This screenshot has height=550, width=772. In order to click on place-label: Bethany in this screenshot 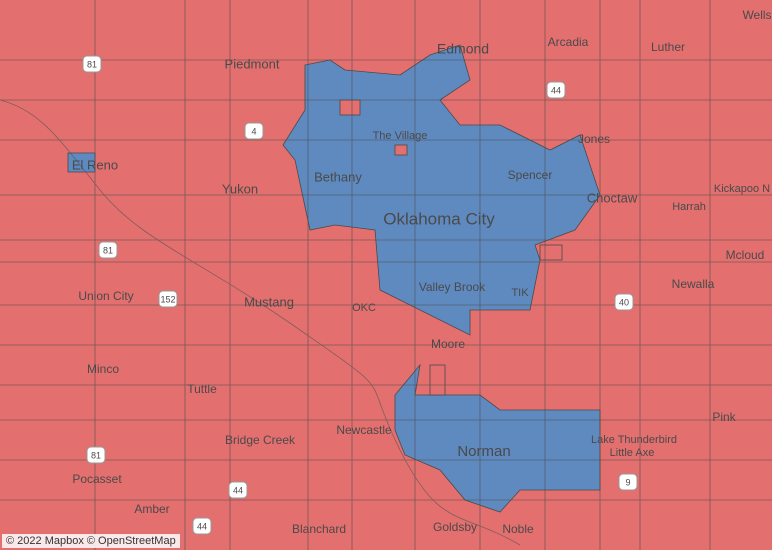, I will do `click(338, 176)`.